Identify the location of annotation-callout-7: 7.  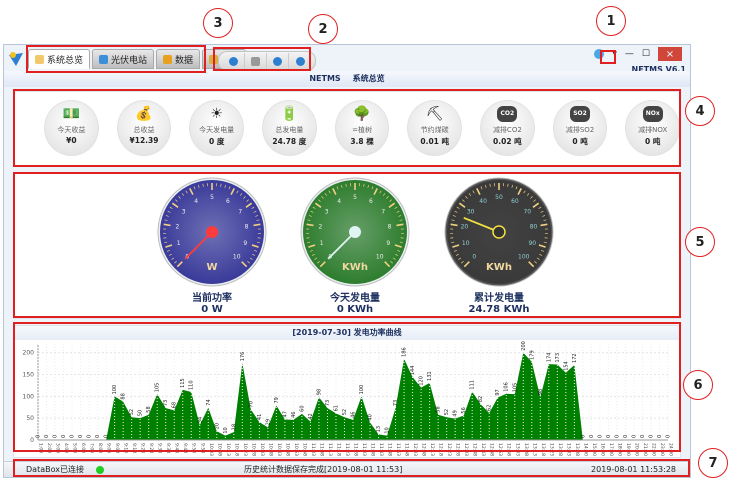
(713, 463).